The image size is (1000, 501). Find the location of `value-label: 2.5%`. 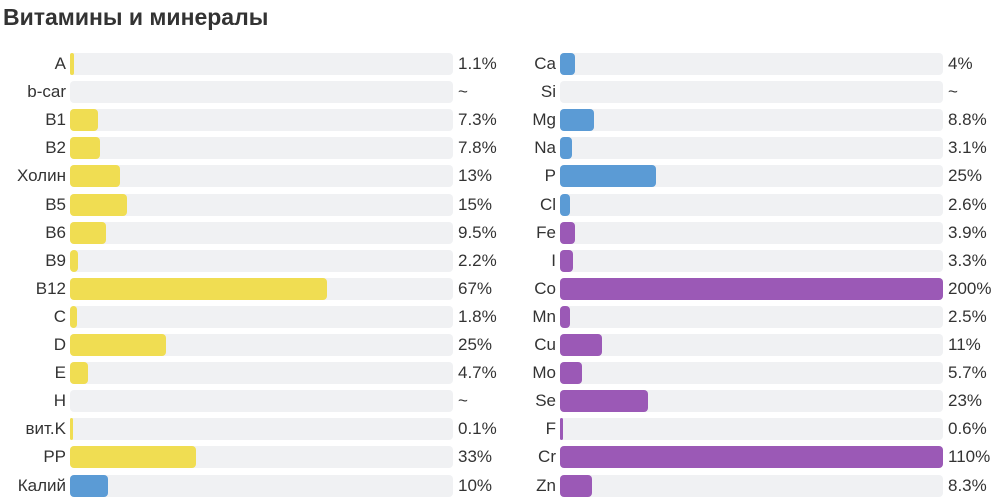

value-label: 2.5% is located at coordinates (967, 316).